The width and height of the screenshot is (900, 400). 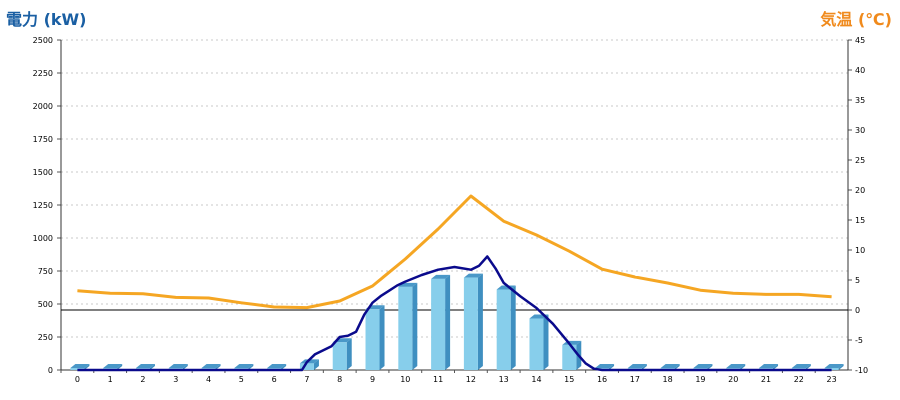 I want to click on x-tick-label: 4, so click(x=208, y=379).